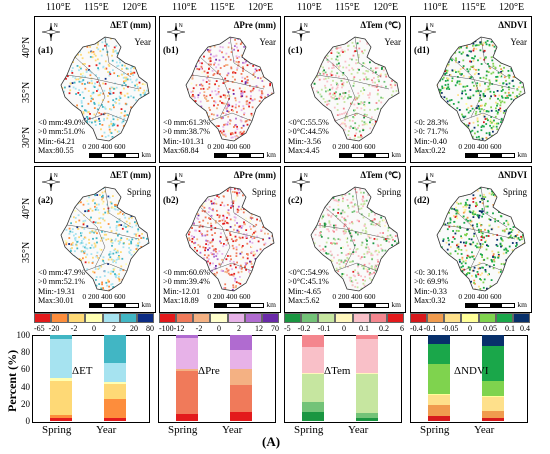 Image resolution: width=550 pixels, height=454 pixels. I want to click on panel-title: ΔTem (℃), so click(380, 25).